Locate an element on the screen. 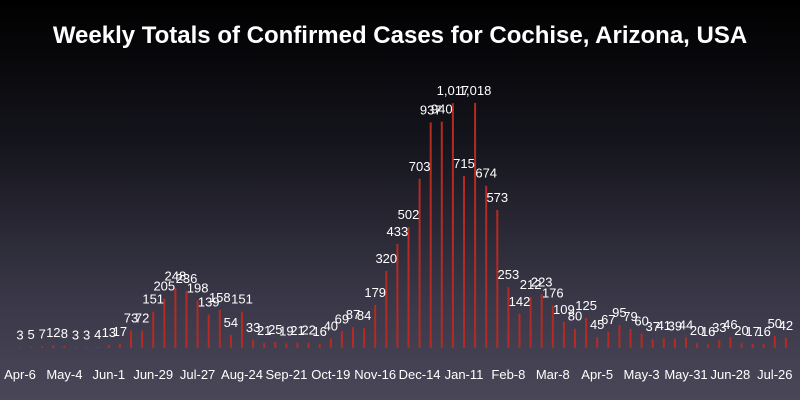 The height and width of the screenshot is (400, 800). data-label: 60 is located at coordinates (641, 321).